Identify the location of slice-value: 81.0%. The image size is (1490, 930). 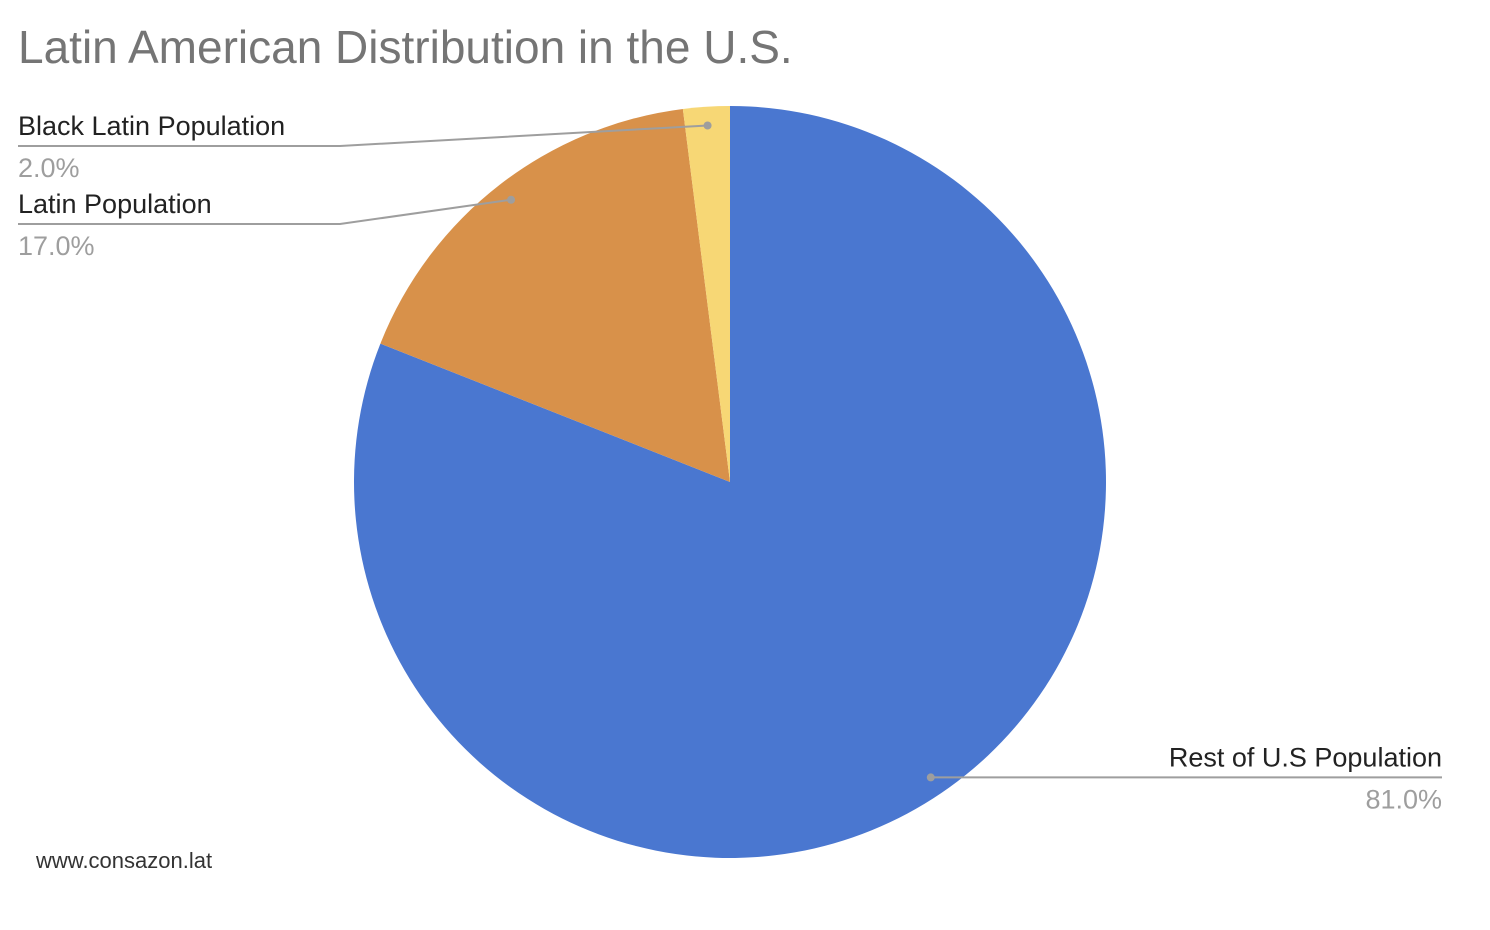
(1403, 799).